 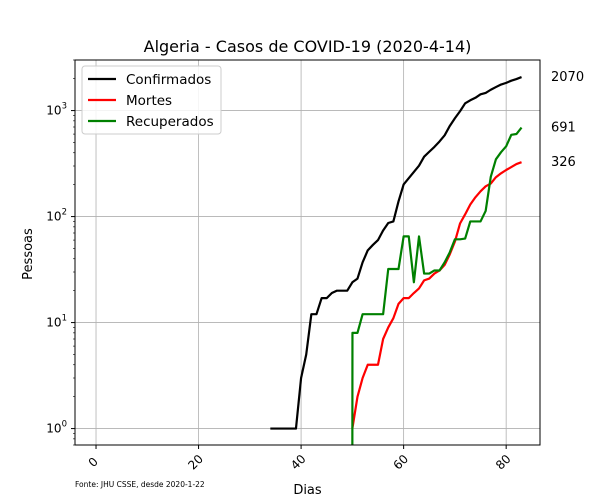 I want to click on y-tick-label: 10⁰, so click(x=56, y=428).